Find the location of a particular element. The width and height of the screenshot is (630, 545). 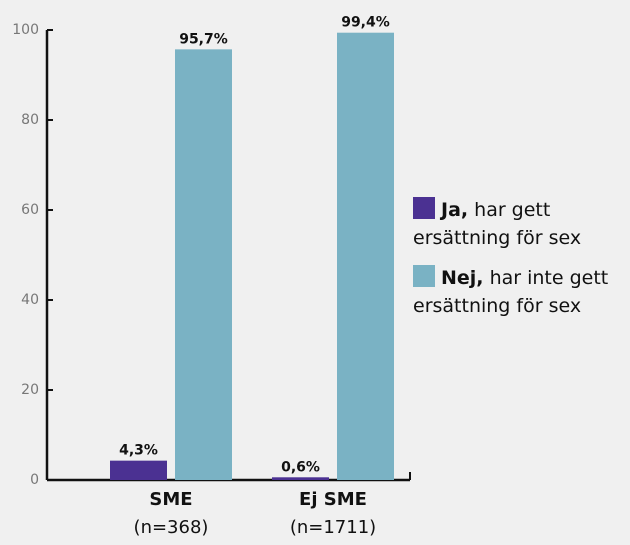

legend-label: Nej, har inte gett ersättning för sex is located at coordinates (511, 292).